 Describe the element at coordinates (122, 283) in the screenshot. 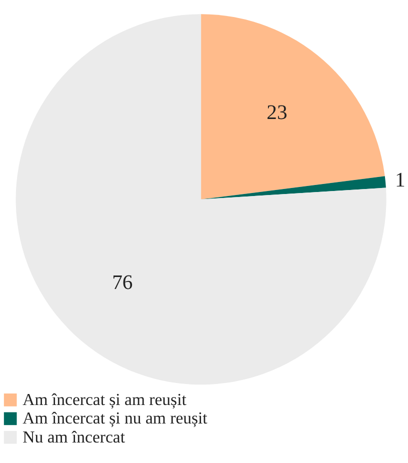

I see `data-label: 76` at that location.